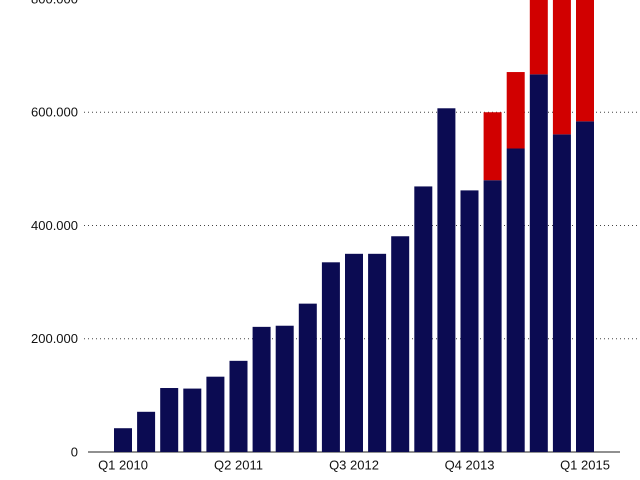  Describe the element at coordinates (238, 464) in the screenshot. I see `x-tick-label: Q2 2011` at that location.